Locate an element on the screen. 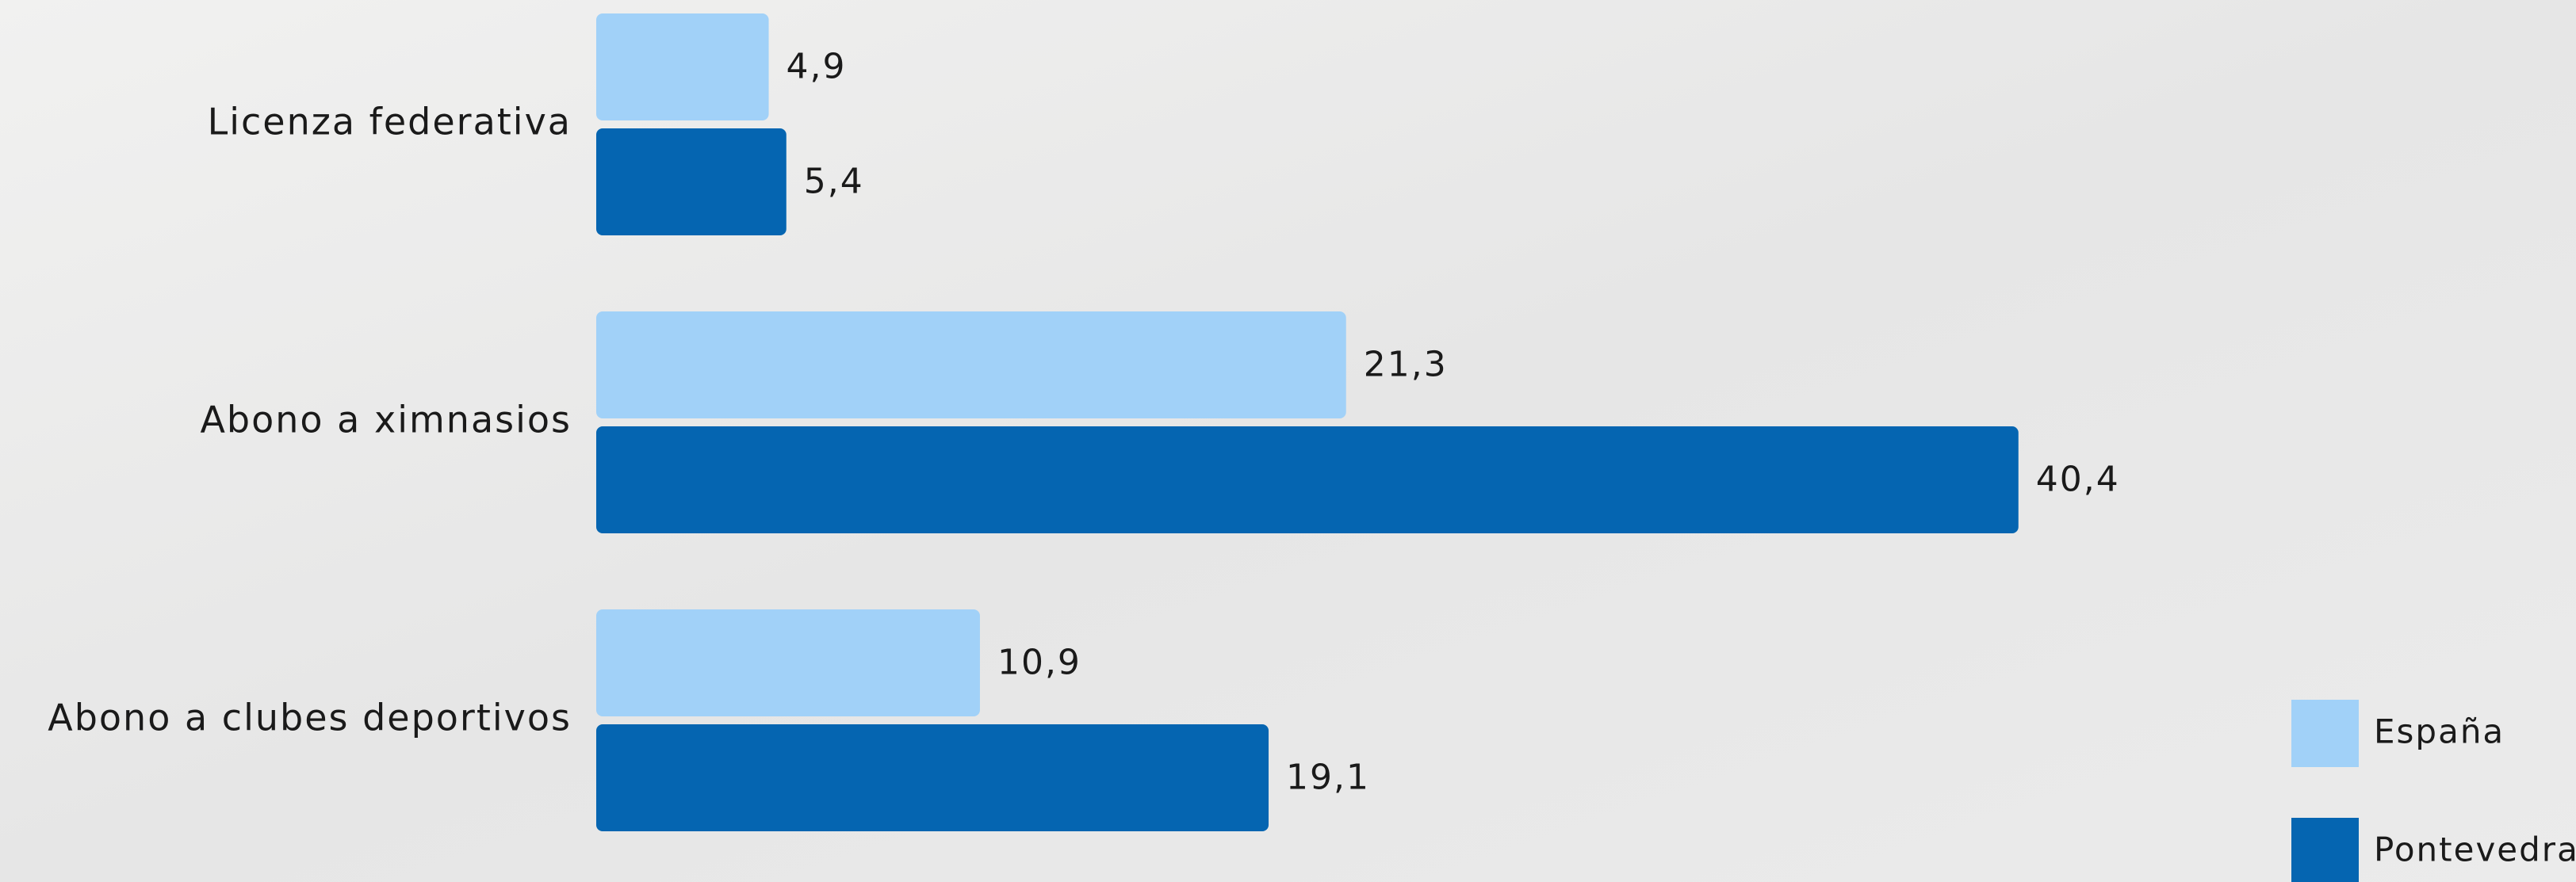  value-label: 21,3 is located at coordinates (1406, 365).